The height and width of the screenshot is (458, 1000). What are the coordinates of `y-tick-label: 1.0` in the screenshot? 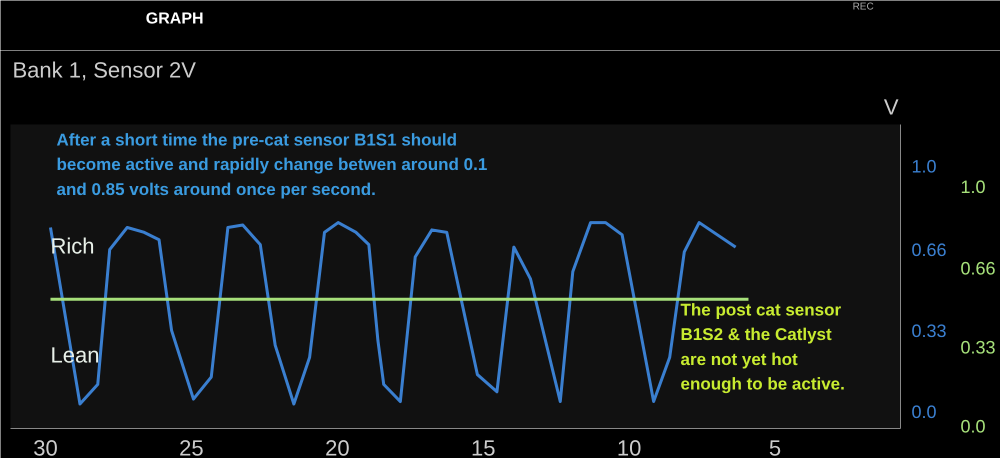 It's located at (924, 166).